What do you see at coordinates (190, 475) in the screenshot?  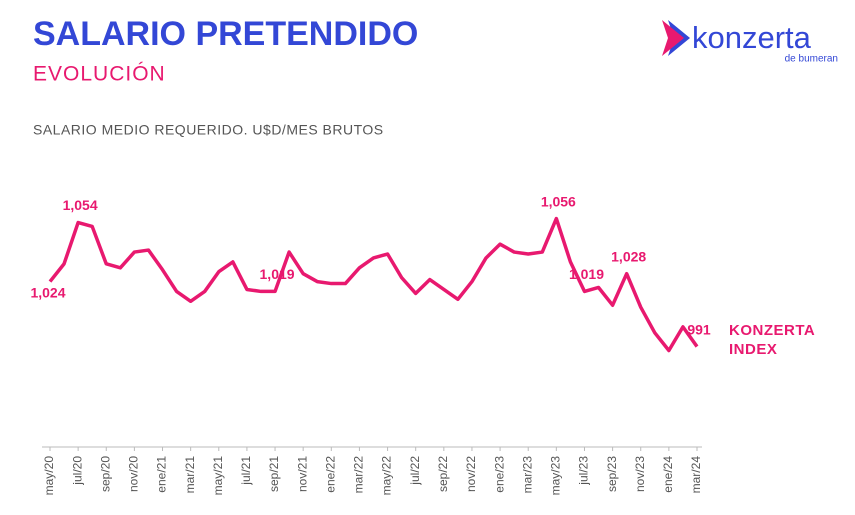 I see `x-tick-label: mar/21` at bounding box center [190, 475].